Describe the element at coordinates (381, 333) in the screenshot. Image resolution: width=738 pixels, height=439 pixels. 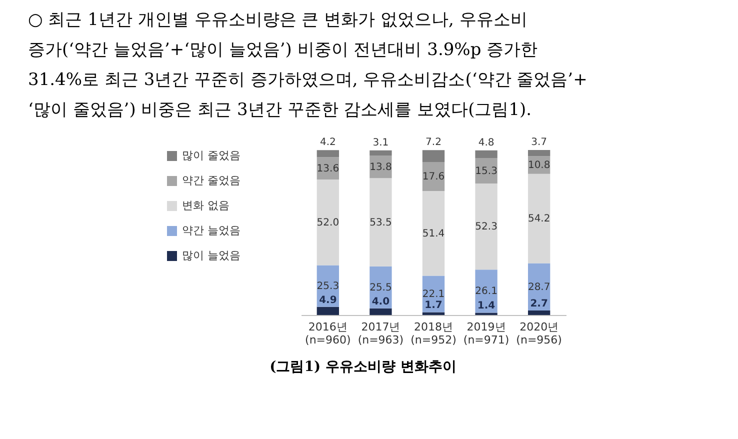
I see `x-tick-label: 2017년 (n=963)` at that location.